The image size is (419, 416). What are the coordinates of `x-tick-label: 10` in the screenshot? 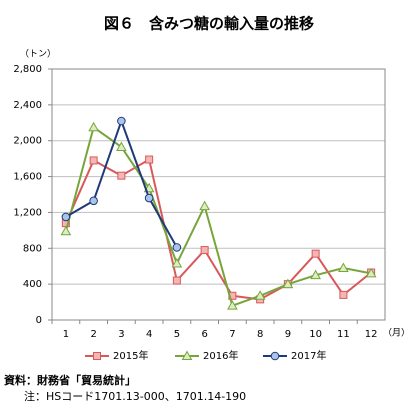 It's located at (315, 334).